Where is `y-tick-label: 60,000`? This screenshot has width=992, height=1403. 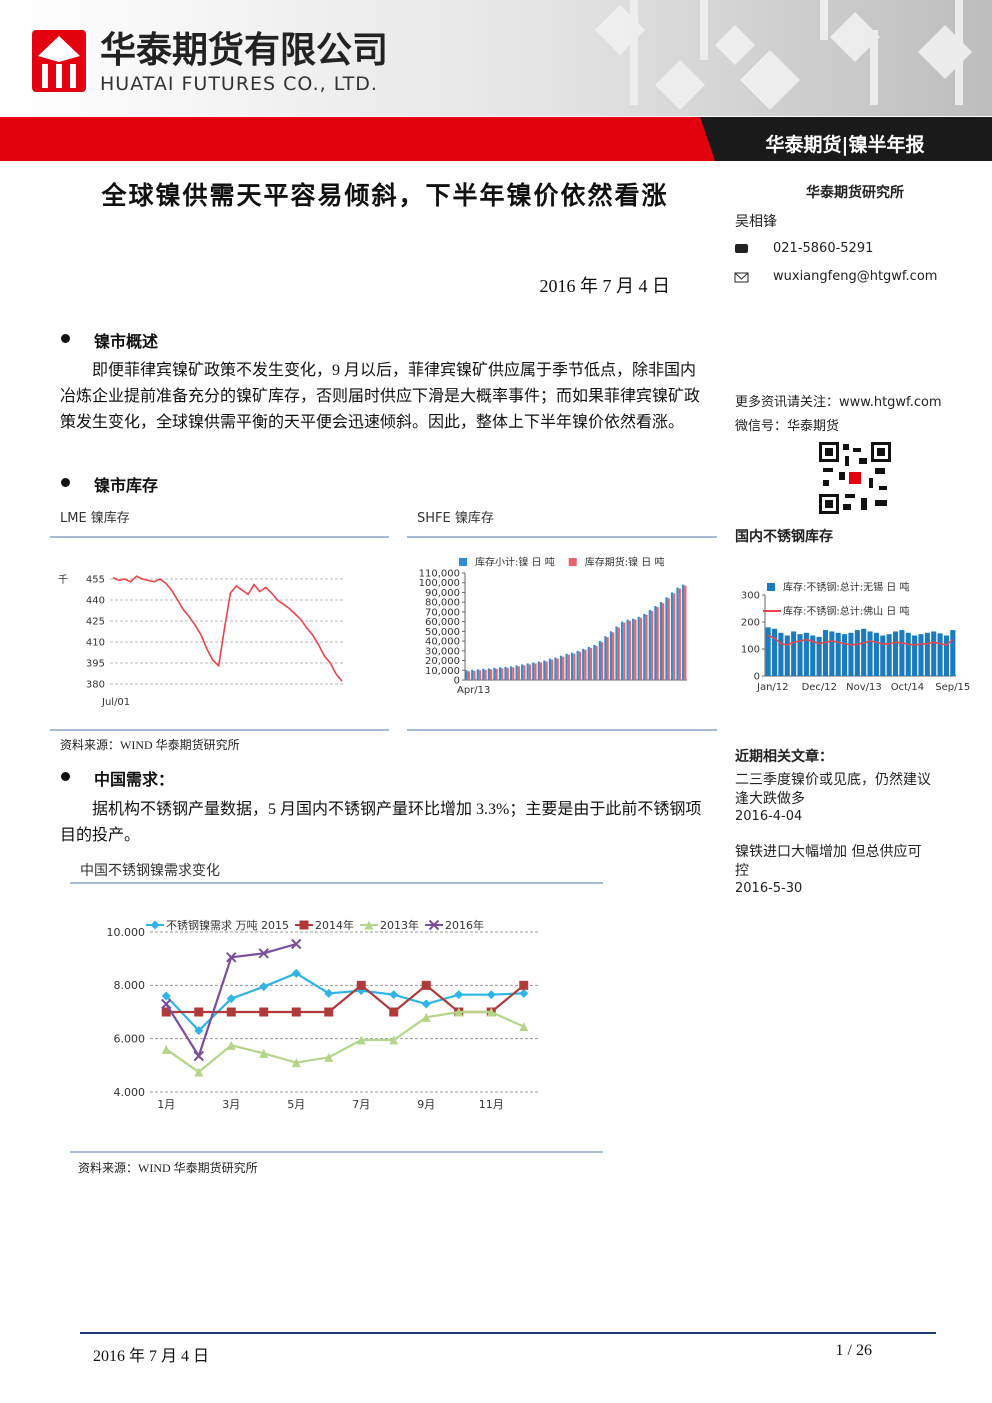
y-tick-label: 60,000 is located at coordinates (442, 622).